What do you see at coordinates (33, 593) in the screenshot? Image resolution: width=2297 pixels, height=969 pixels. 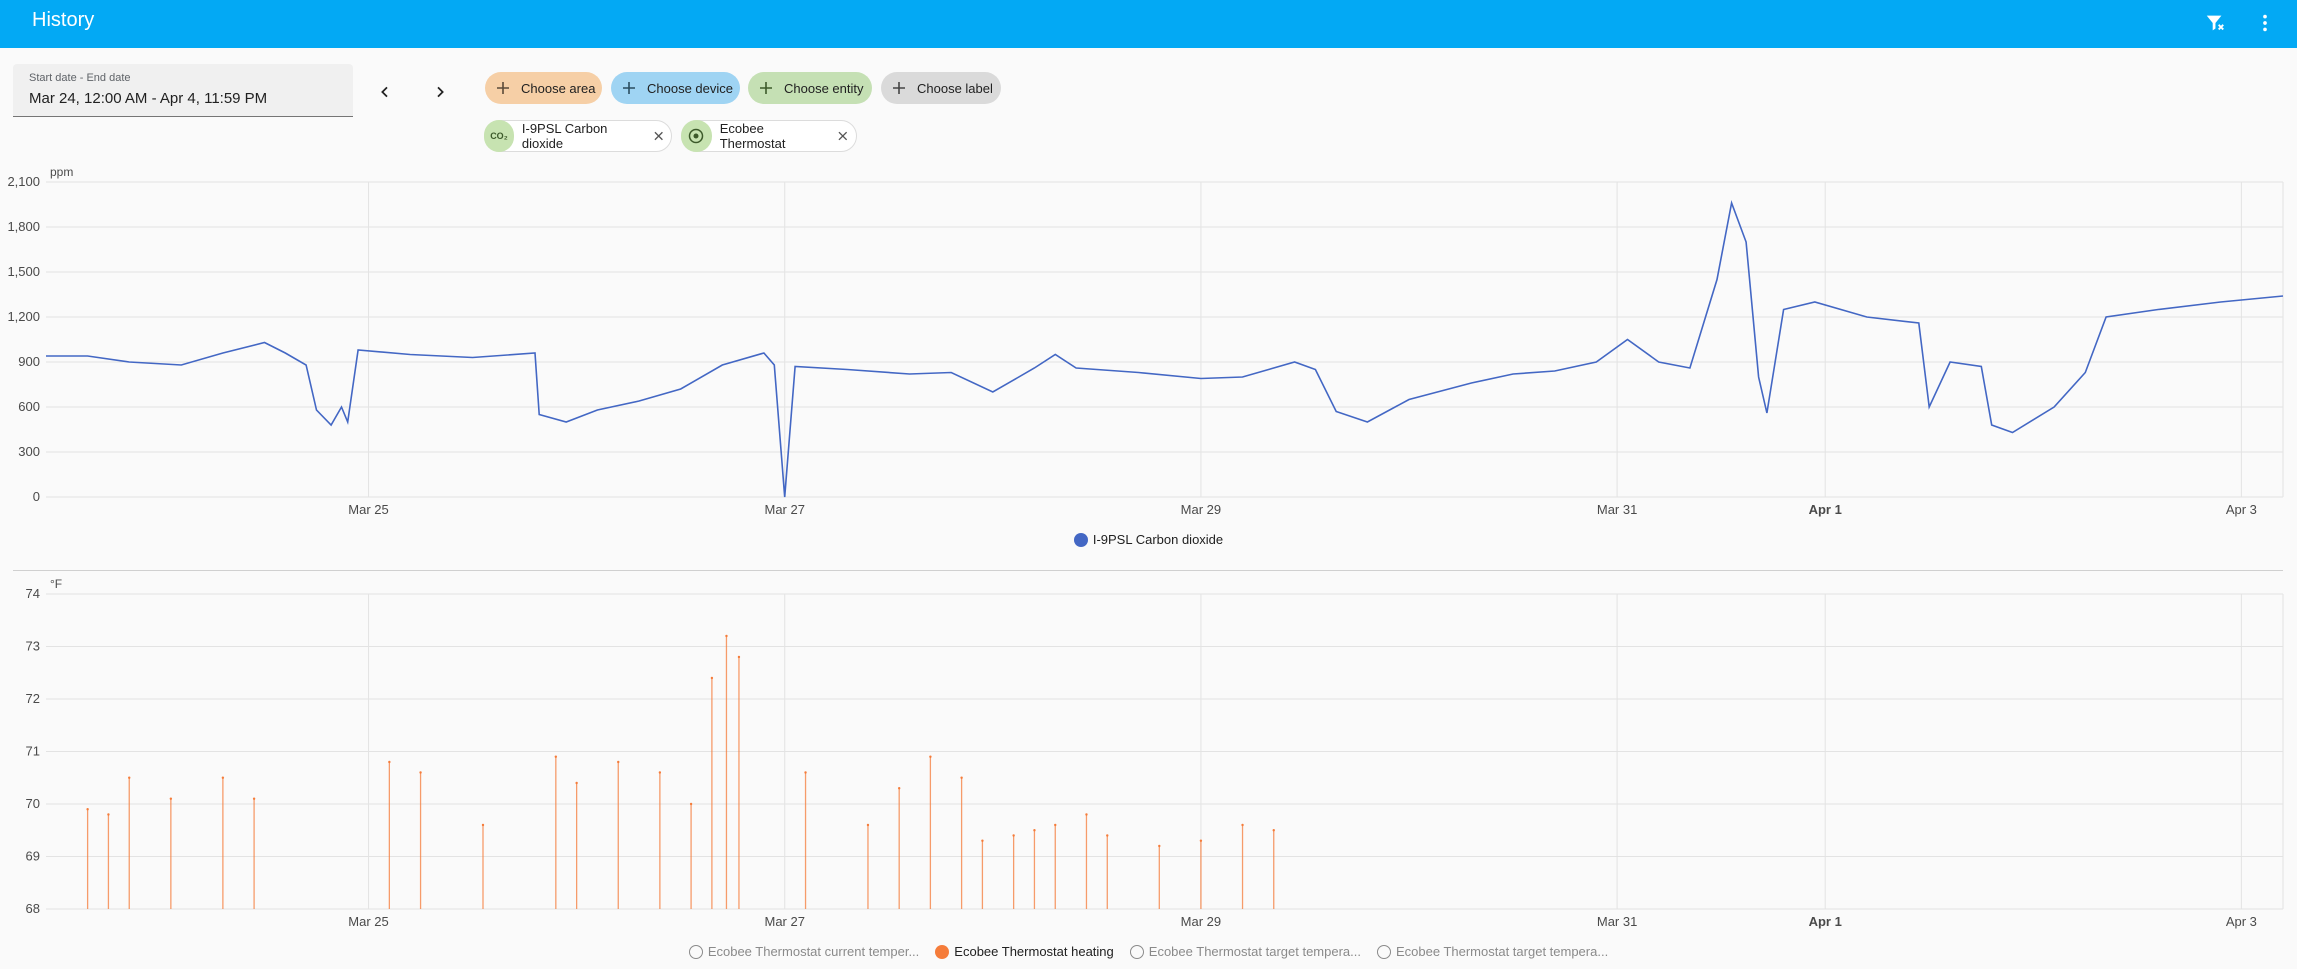 I see `y-tick-label: 74` at bounding box center [33, 593].